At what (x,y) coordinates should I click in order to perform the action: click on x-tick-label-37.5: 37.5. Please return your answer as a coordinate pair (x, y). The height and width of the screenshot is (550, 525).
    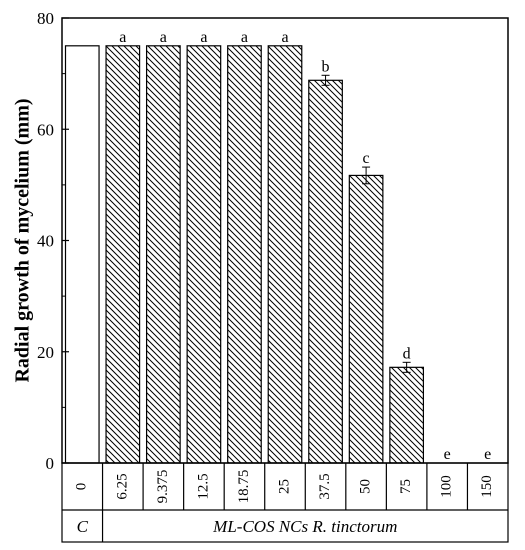
    Looking at the image, I should click on (325, 486).